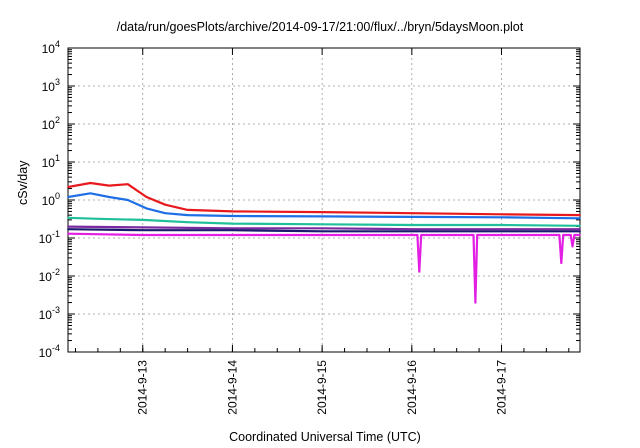  I want to click on x-tick-label: 2014-9-17, so click(502, 387).